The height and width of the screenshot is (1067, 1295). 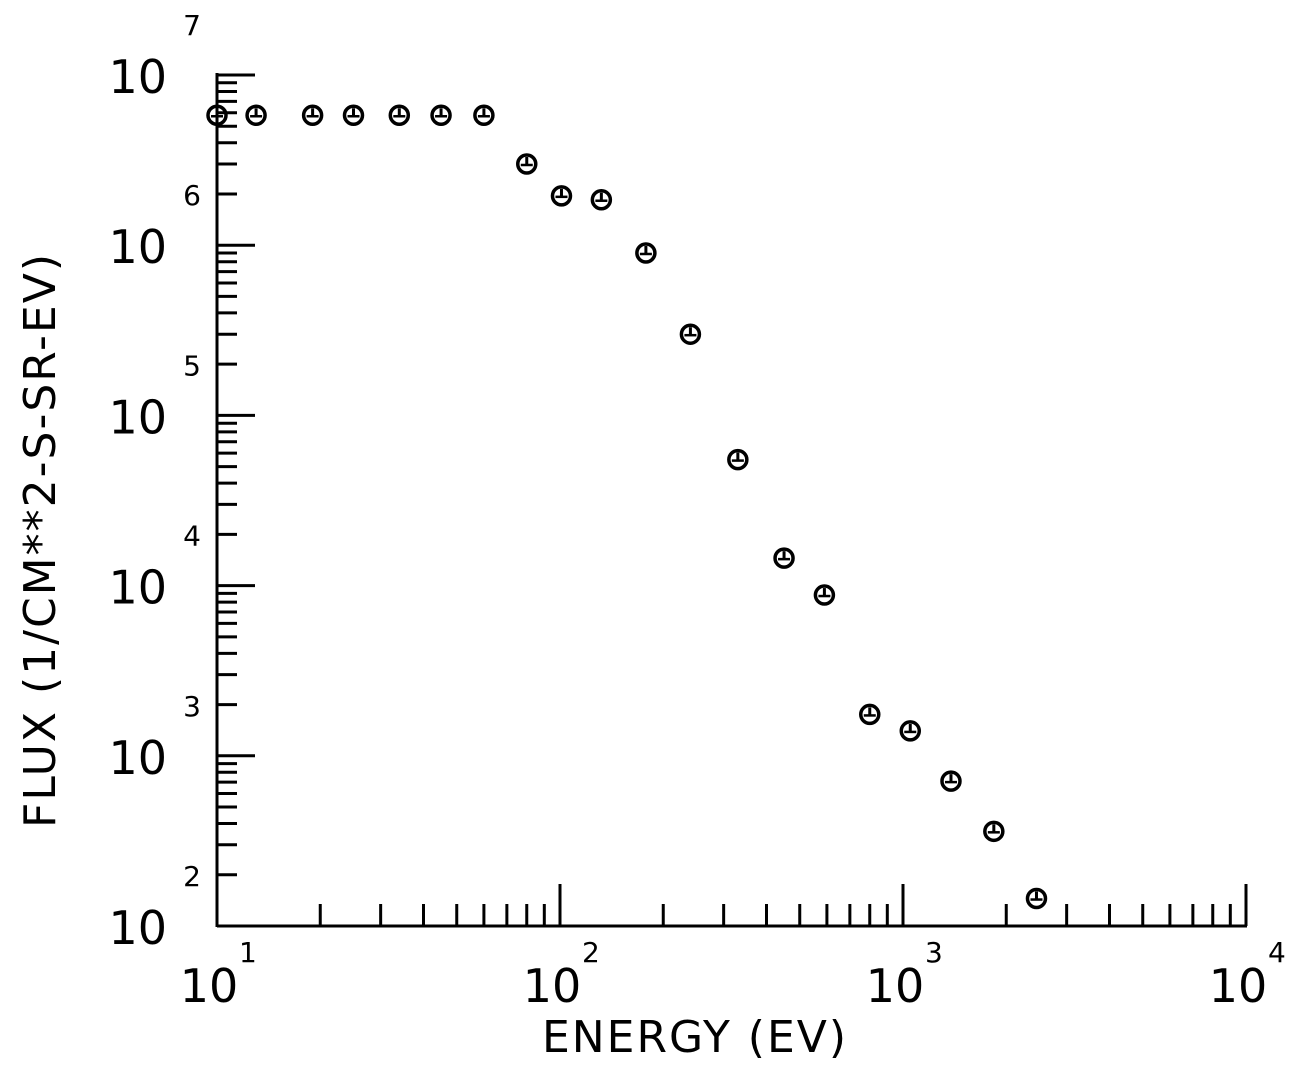 I want to click on y-tick-label-exp: 5, so click(x=192, y=365).